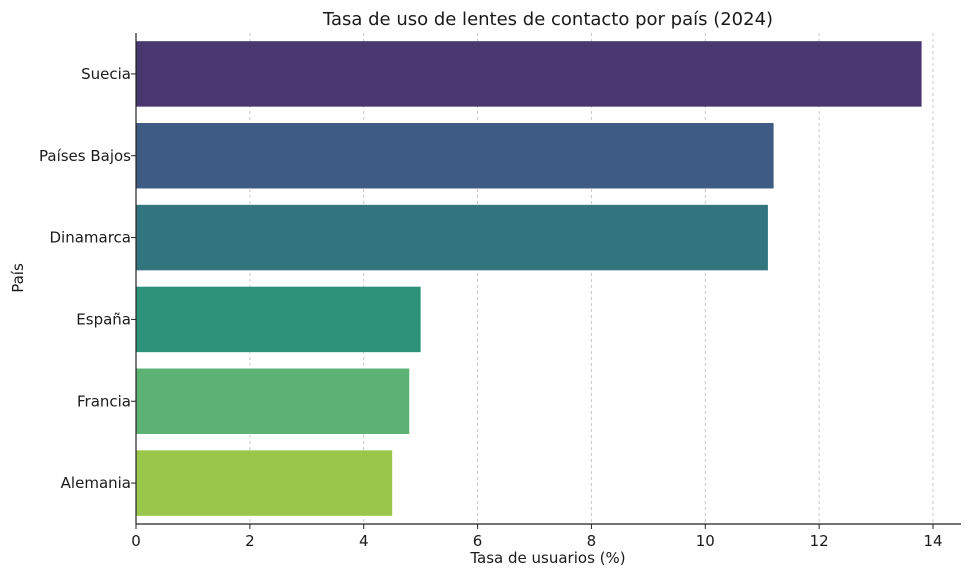 This screenshot has width=970, height=577. Describe the element at coordinates (136, 541) in the screenshot. I see `x-tick-label: 0` at that location.